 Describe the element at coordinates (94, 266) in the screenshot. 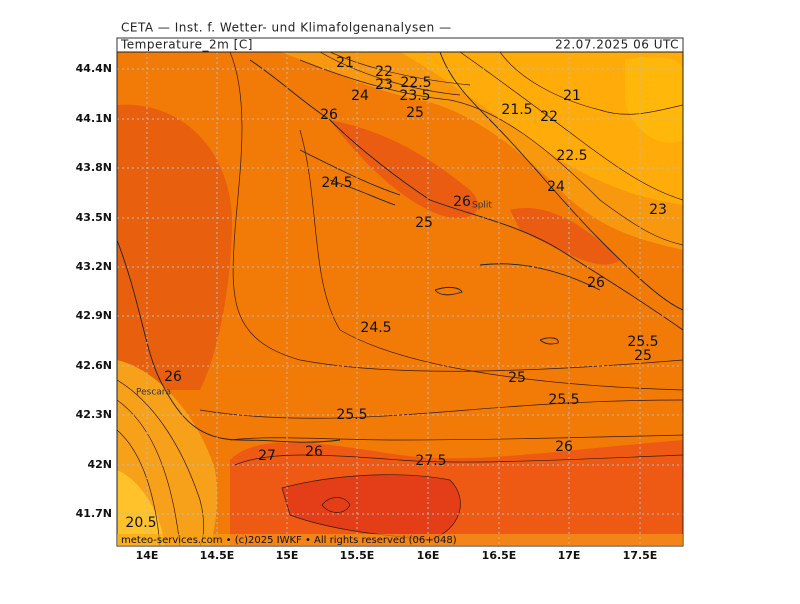

I see `lat-label: 43.2N` at that location.